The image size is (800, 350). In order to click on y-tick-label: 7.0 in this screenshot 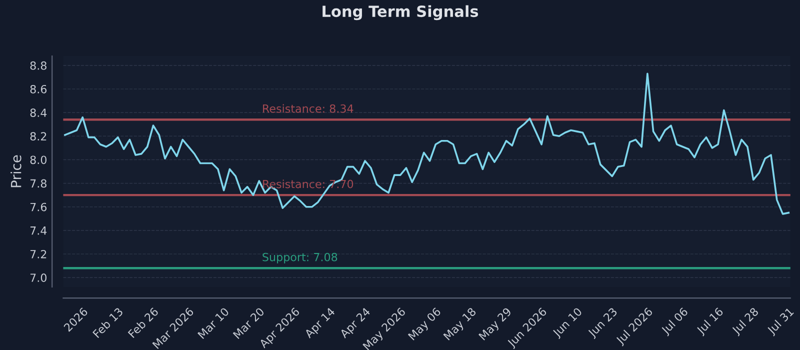, I will do `click(38, 278)`.